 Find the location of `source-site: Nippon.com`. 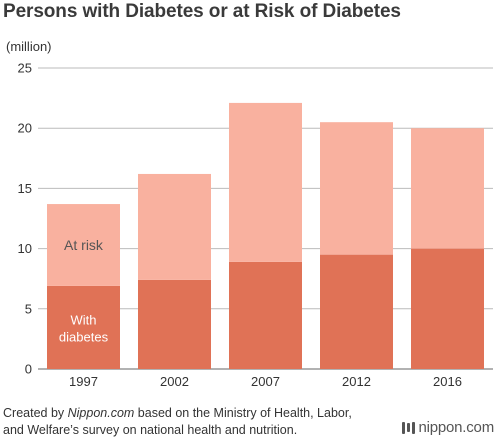

source-site: Nippon.com is located at coordinates (101, 413).